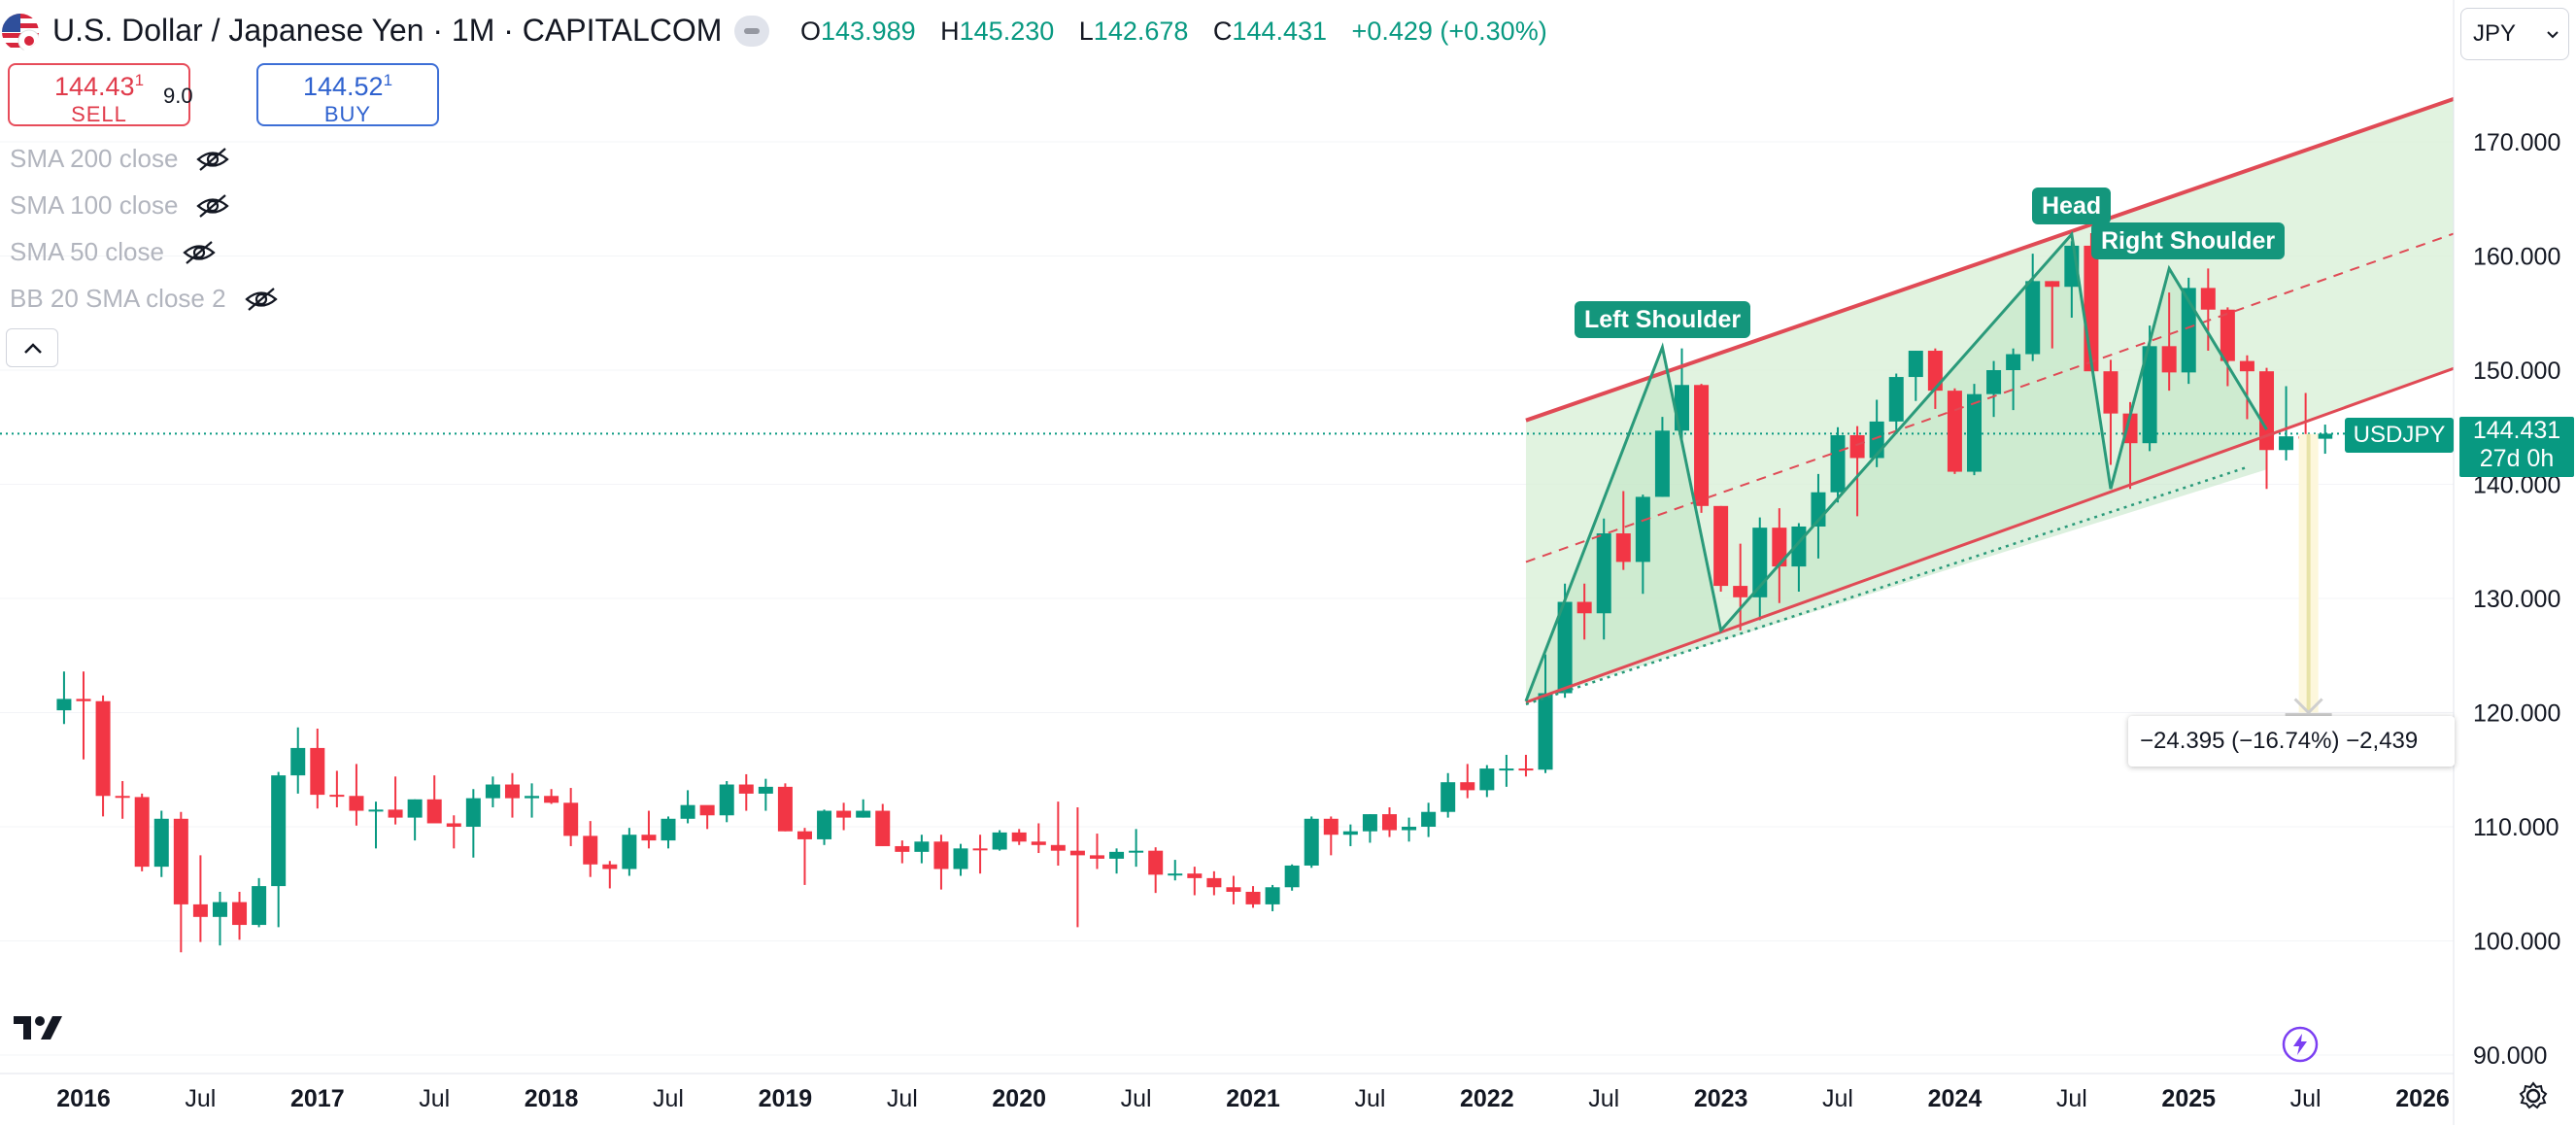  Describe the element at coordinates (99, 94) in the screenshot. I see `sell-button: 144.431 SELL` at that location.